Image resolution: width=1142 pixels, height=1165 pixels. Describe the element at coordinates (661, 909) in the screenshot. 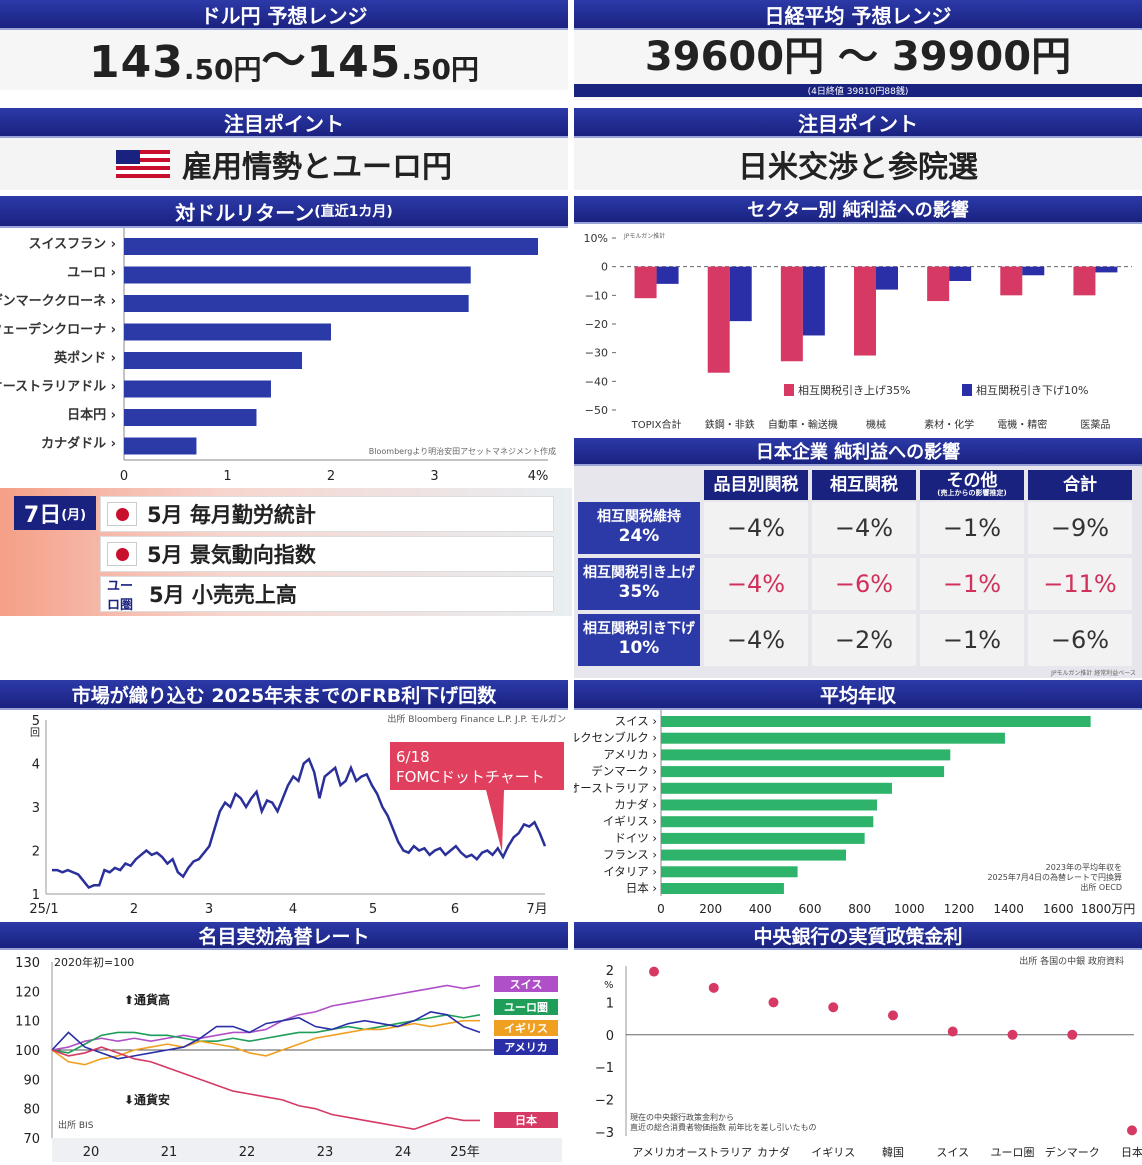

I see `income-xtick: 0` at that location.